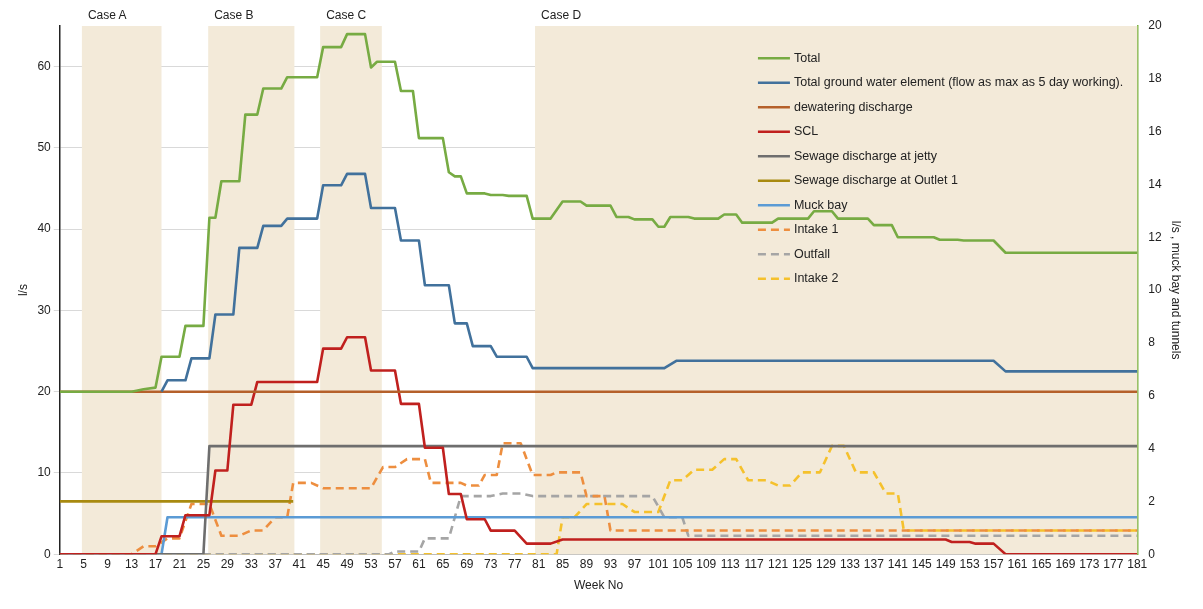 The image size is (1203, 609). I want to click on x-tick-label: 73, so click(491, 563).